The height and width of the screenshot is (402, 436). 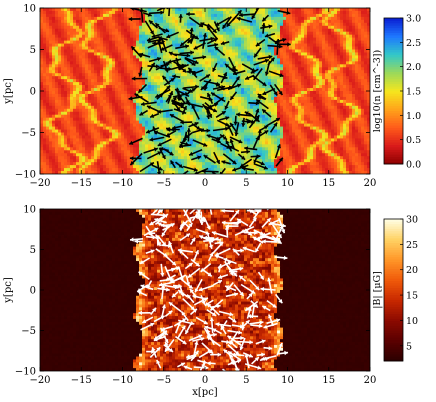 I want to click on colorbar-tick-label: 5, so click(x=409, y=346).